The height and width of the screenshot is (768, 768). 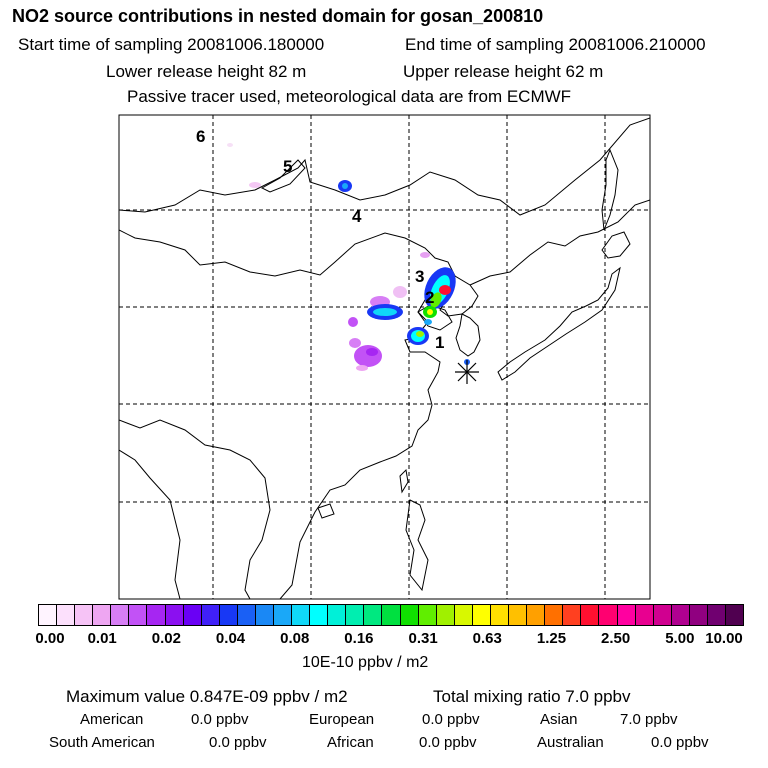 What do you see at coordinates (171, 44) in the screenshot?
I see `start-time: Start time of sampling 20081006.180000` at bounding box center [171, 44].